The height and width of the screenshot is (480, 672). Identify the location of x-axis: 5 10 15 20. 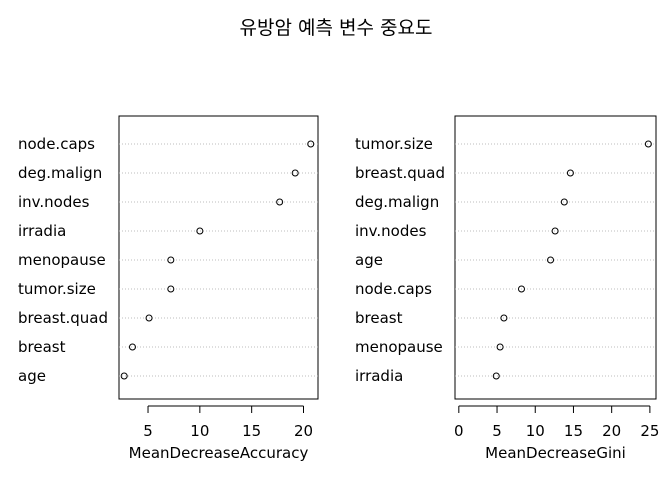
(228, 422).